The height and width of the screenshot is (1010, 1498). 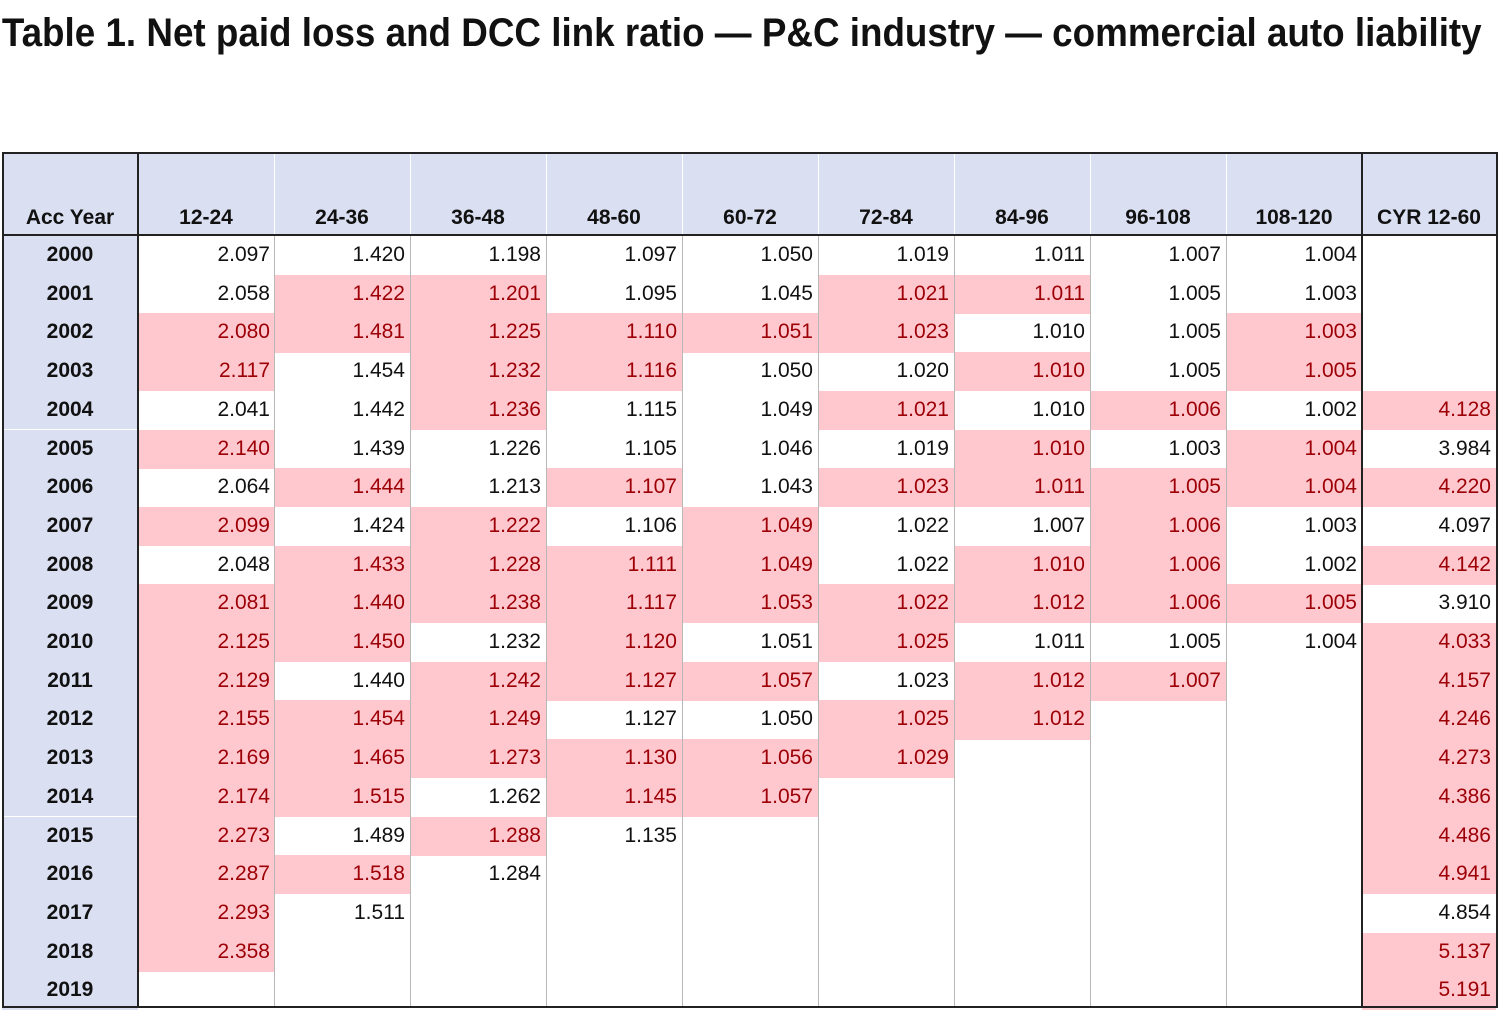 I want to click on row-year-2013: 2013, so click(x=70, y=758).